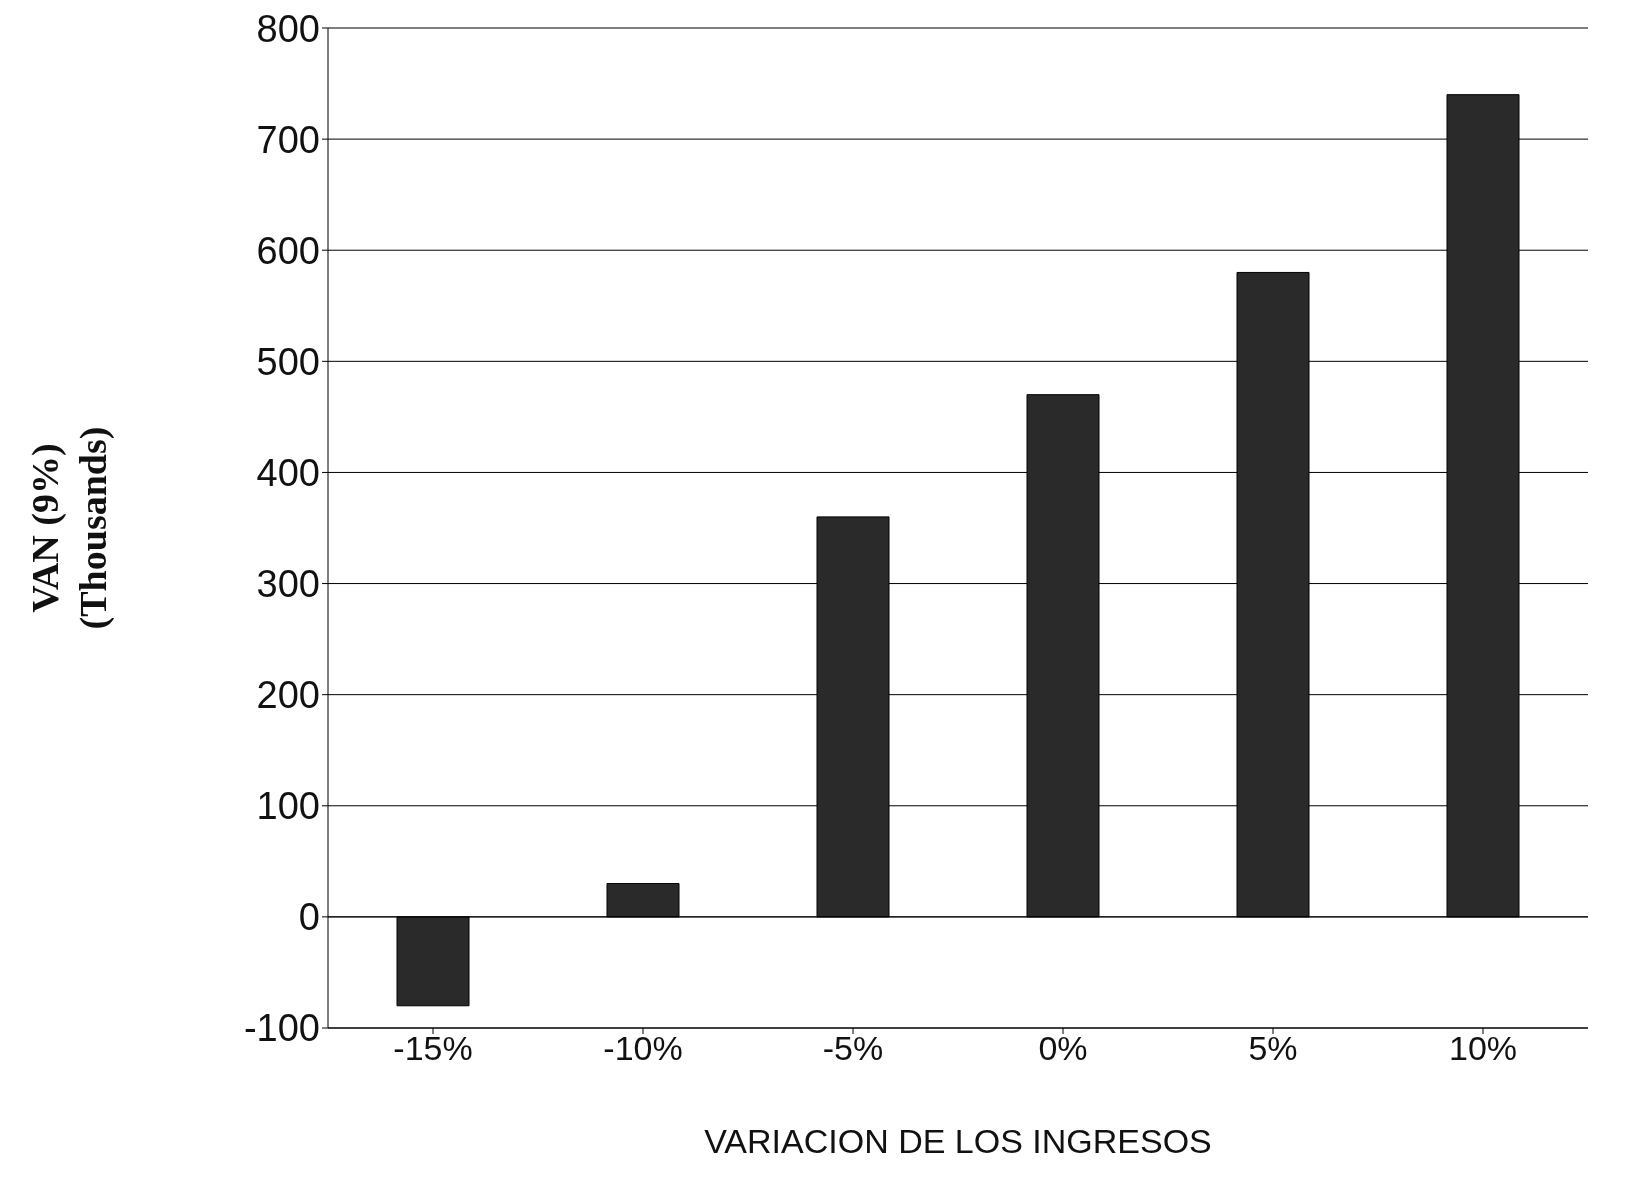 This screenshot has width=1635, height=1192. What do you see at coordinates (309, 917) in the screenshot?
I see `y-tick-label: 0` at bounding box center [309, 917].